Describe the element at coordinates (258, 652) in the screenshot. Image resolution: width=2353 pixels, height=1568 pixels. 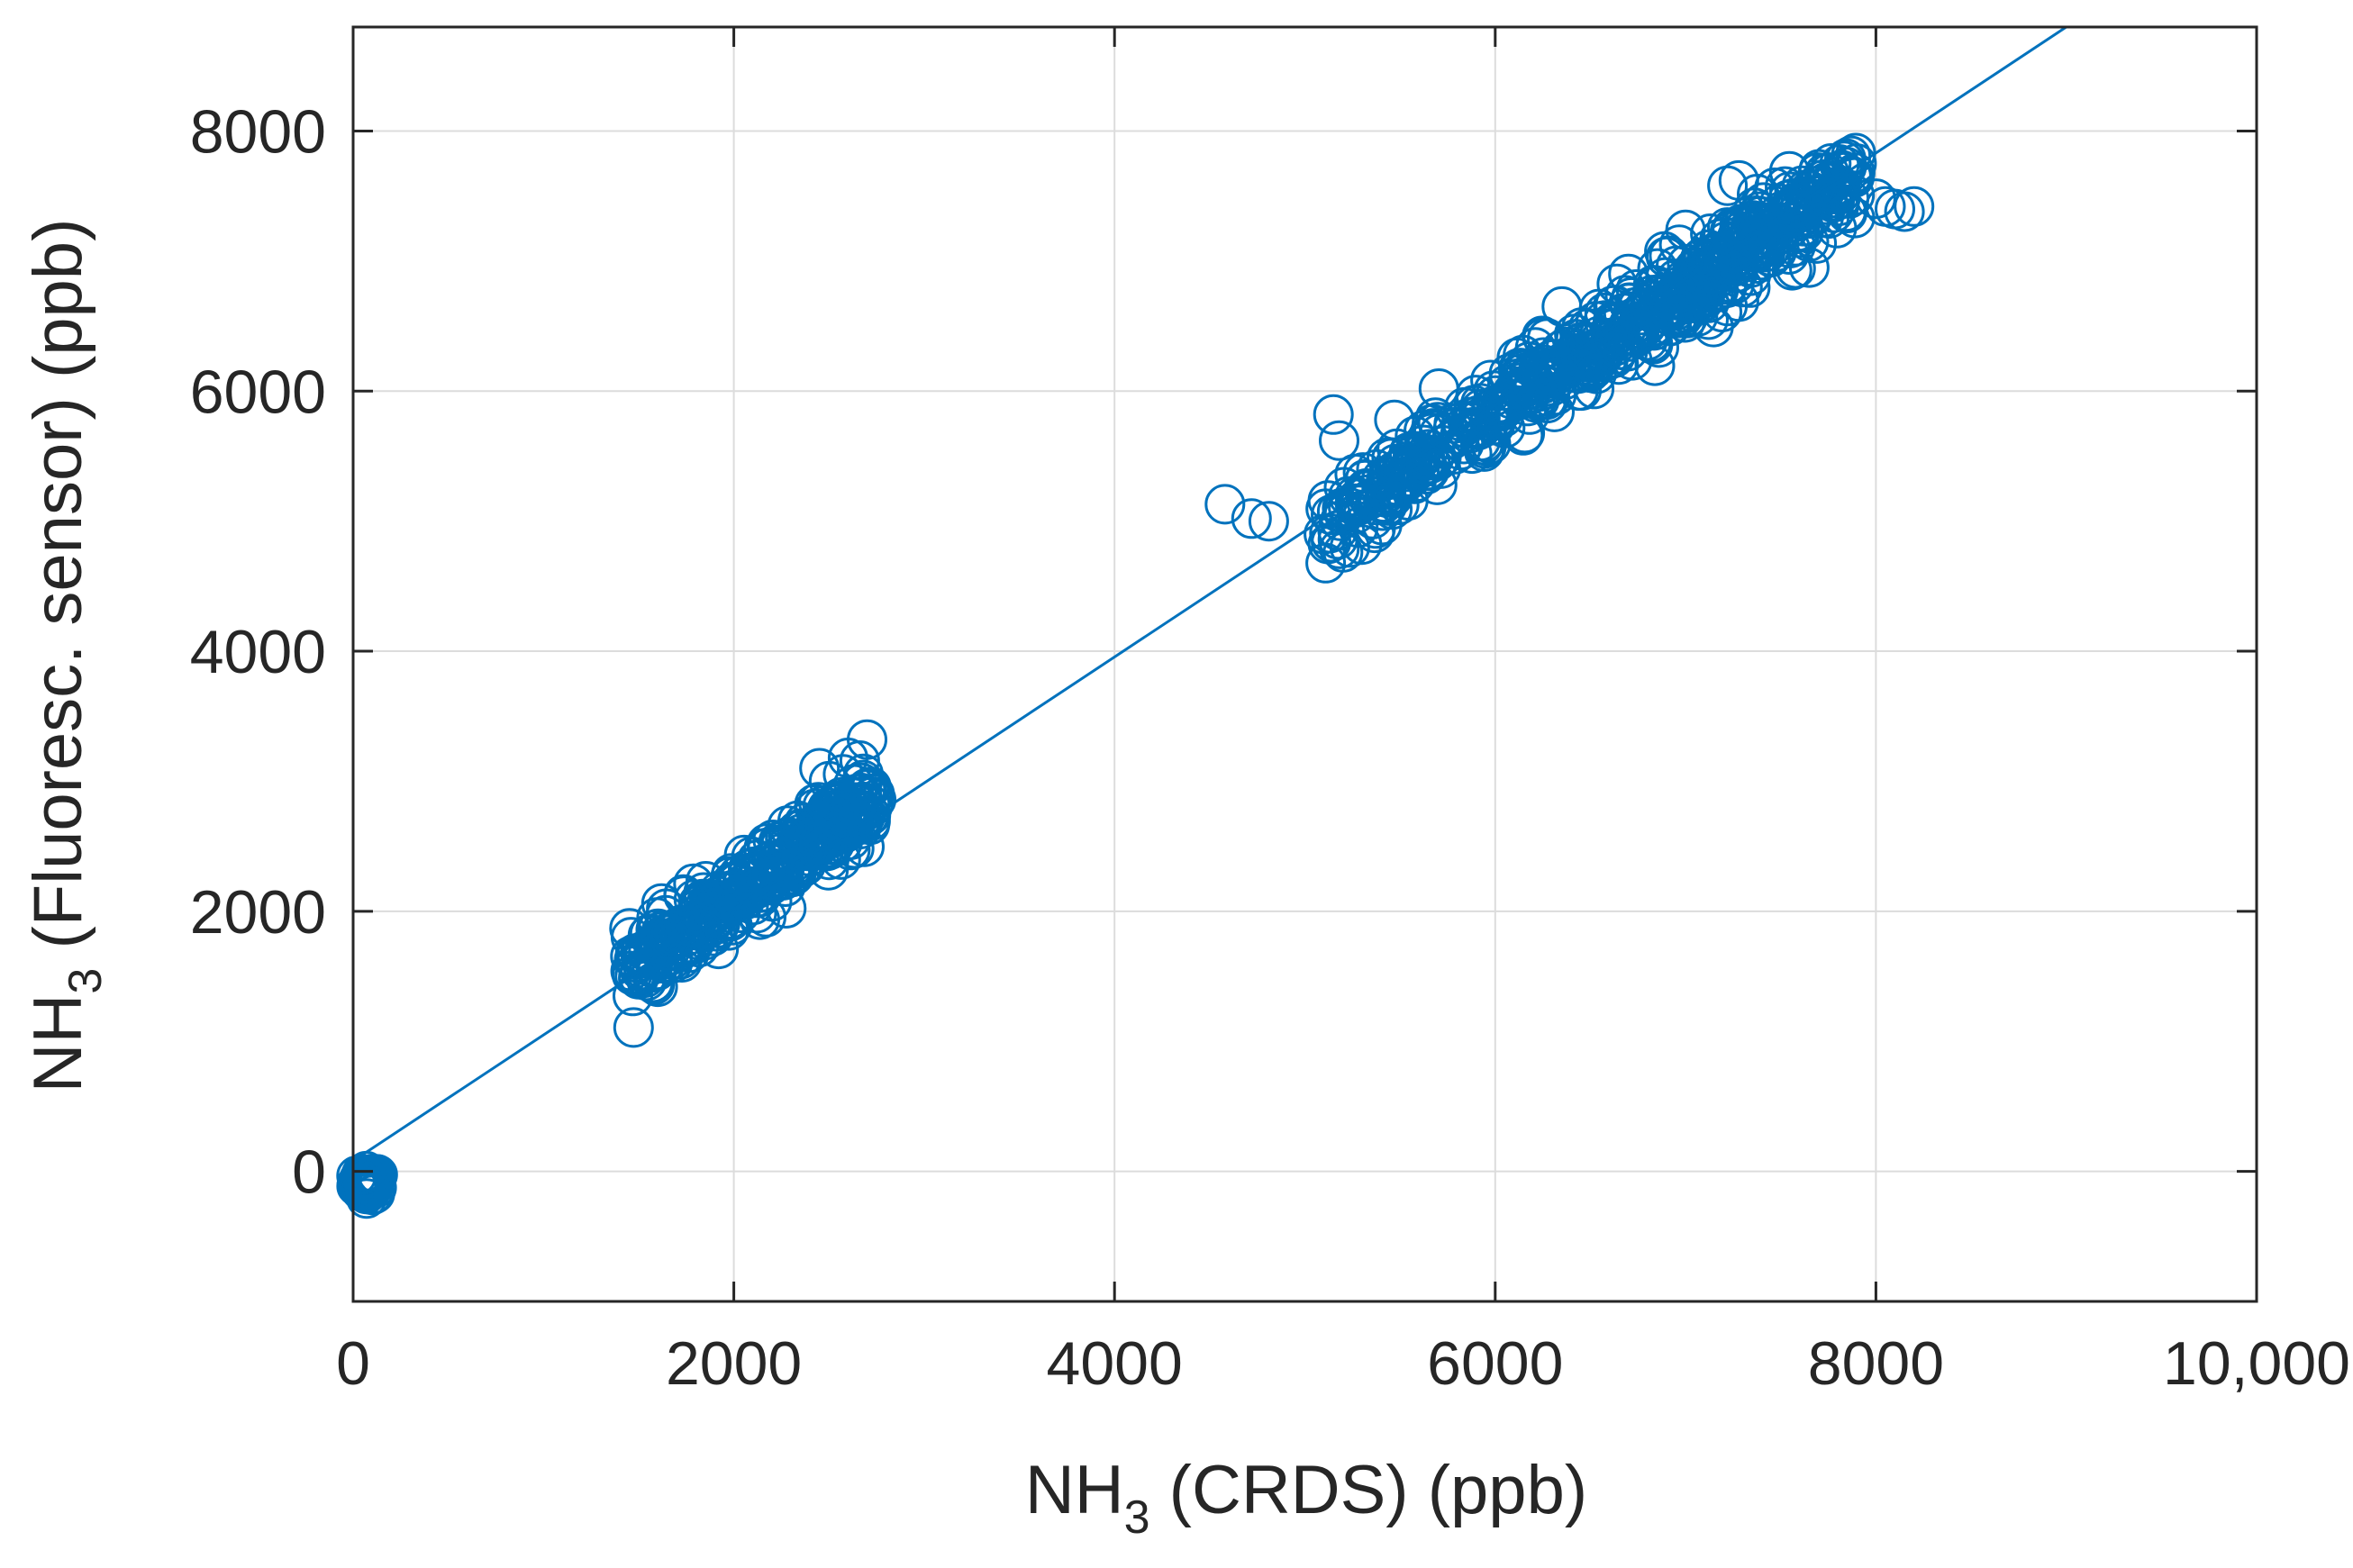
I see `y-tick-label: 4000` at that location.